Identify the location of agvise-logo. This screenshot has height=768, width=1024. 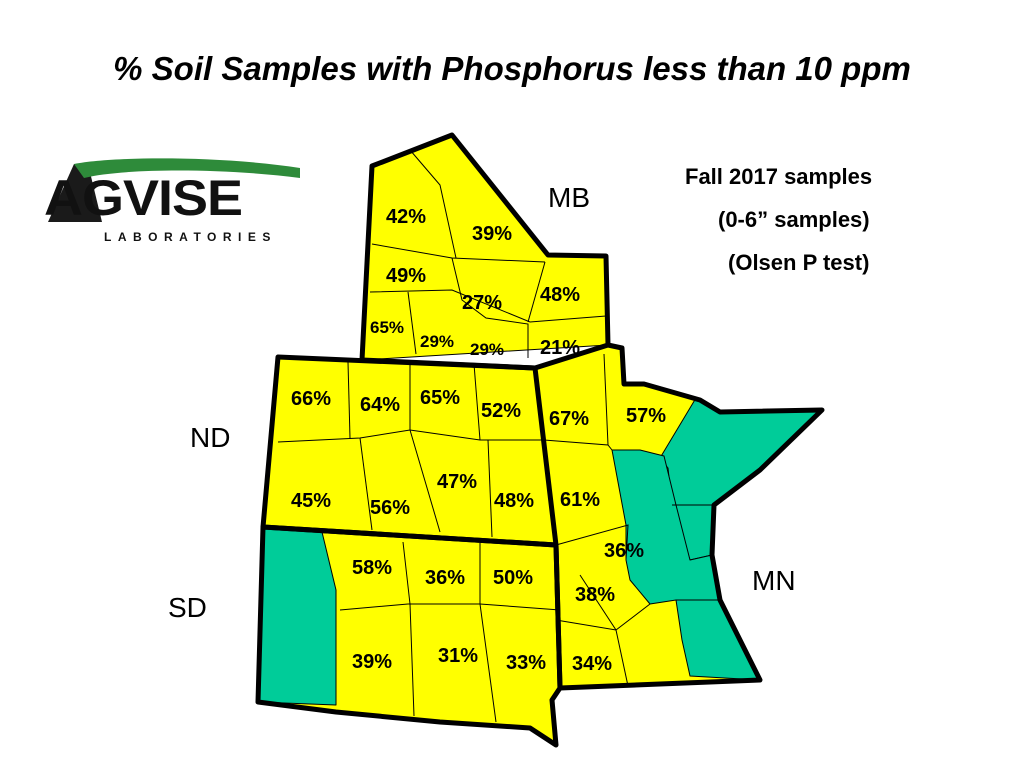
(174, 195).